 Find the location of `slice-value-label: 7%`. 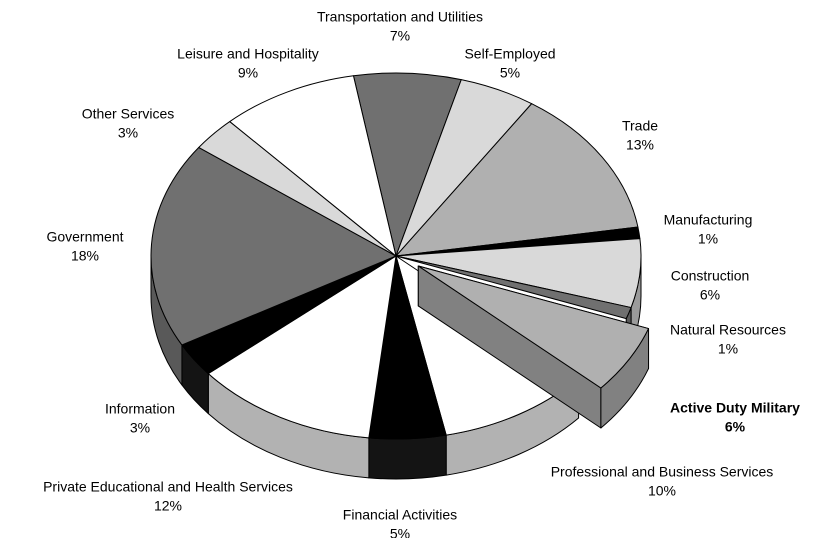

slice-value-label: 7% is located at coordinates (400, 36).